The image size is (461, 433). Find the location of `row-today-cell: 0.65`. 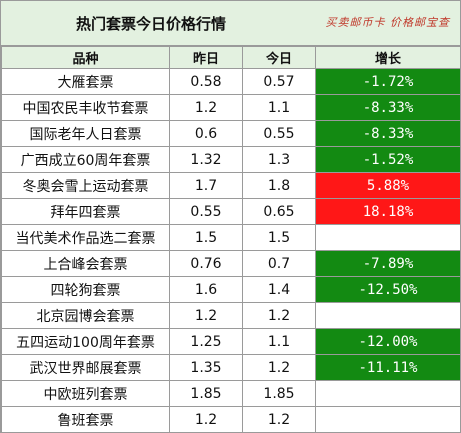

row-today-cell: 0.65 is located at coordinates (279, 211).